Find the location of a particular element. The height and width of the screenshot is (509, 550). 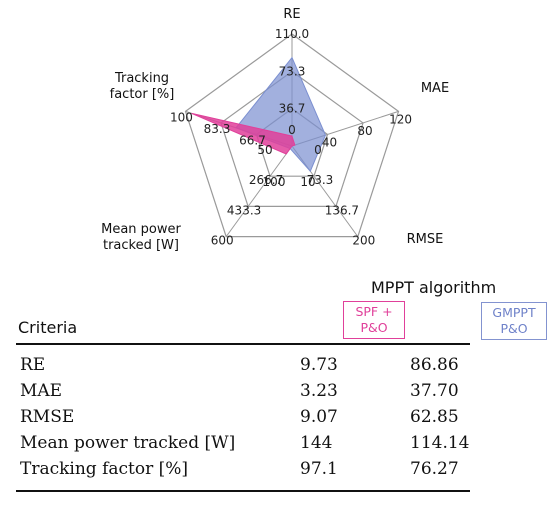

spf-po-value: 97.1 is located at coordinates (319, 469).